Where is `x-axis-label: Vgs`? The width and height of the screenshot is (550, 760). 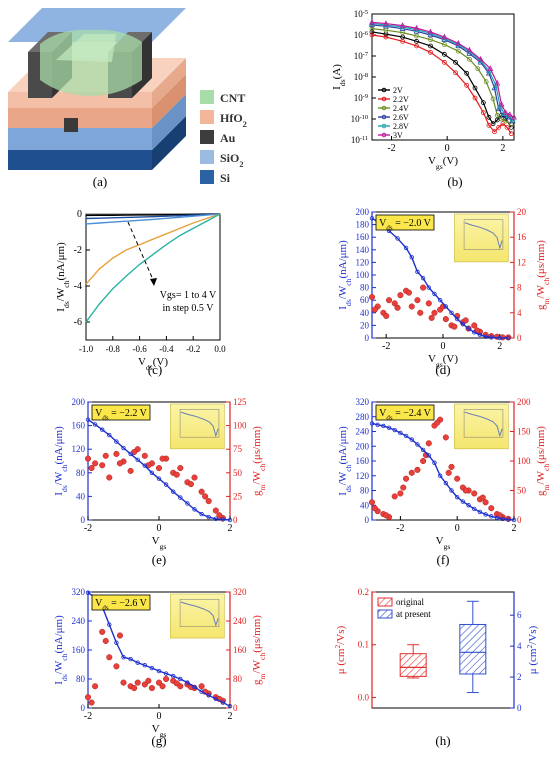 x-axis-label: Vgs is located at coordinates (159, 543).